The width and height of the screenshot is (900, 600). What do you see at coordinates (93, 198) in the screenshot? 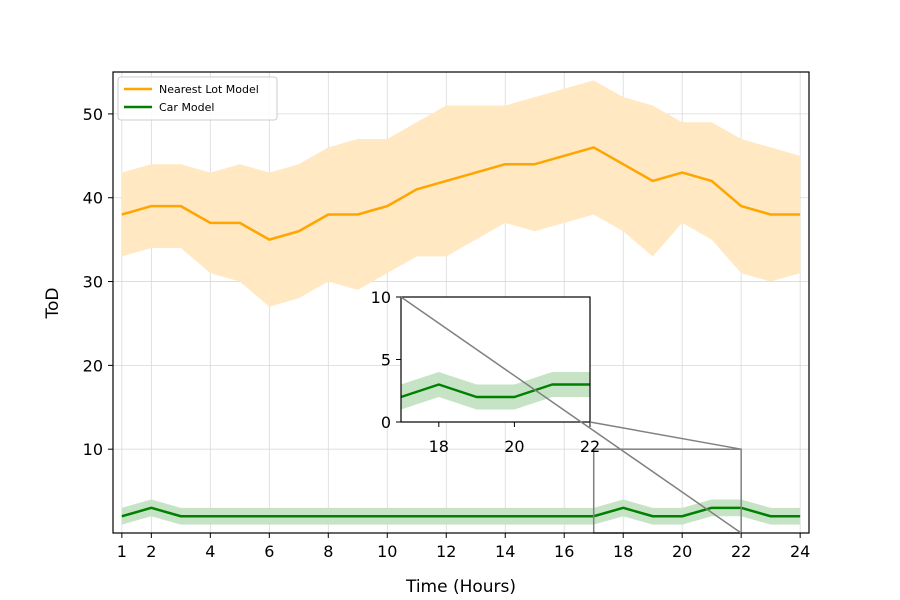
I see `y-tick-label-40: 40` at bounding box center [93, 198].